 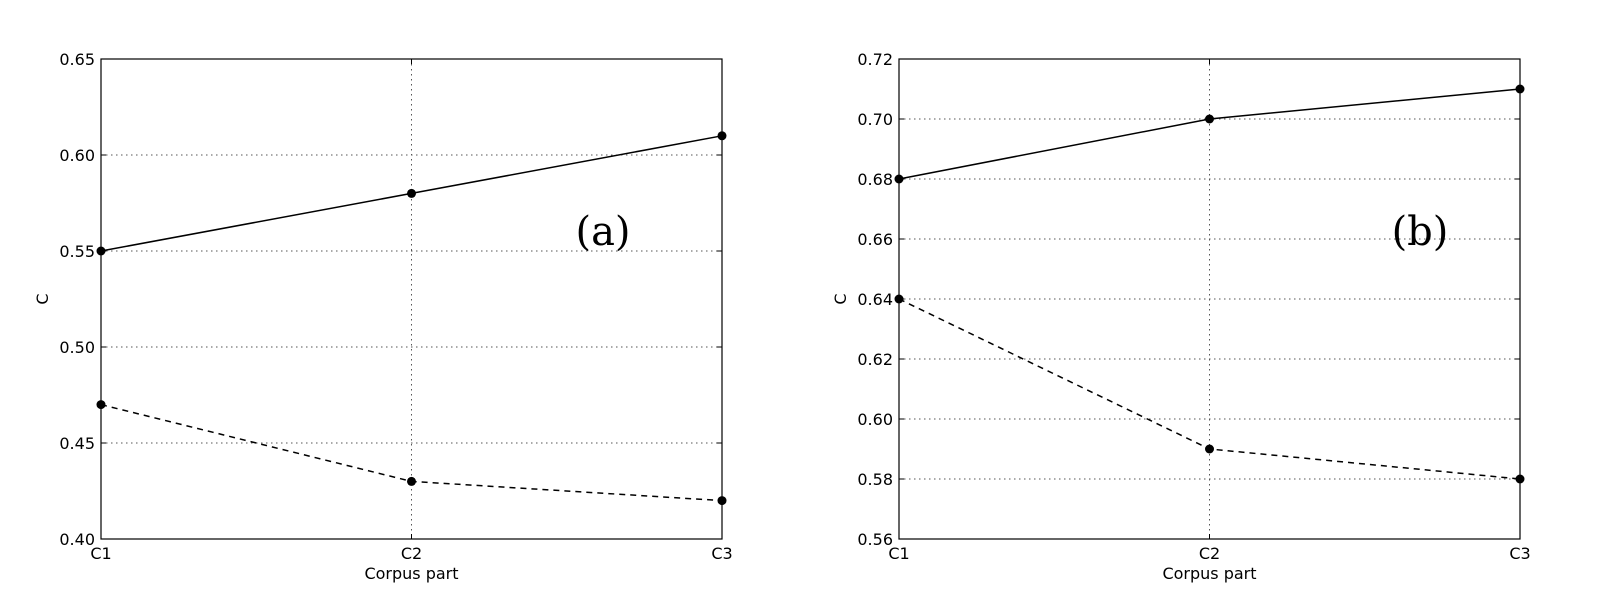 What do you see at coordinates (875, 299) in the screenshot?
I see `y-tick-label: 0.64` at bounding box center [875, 299].